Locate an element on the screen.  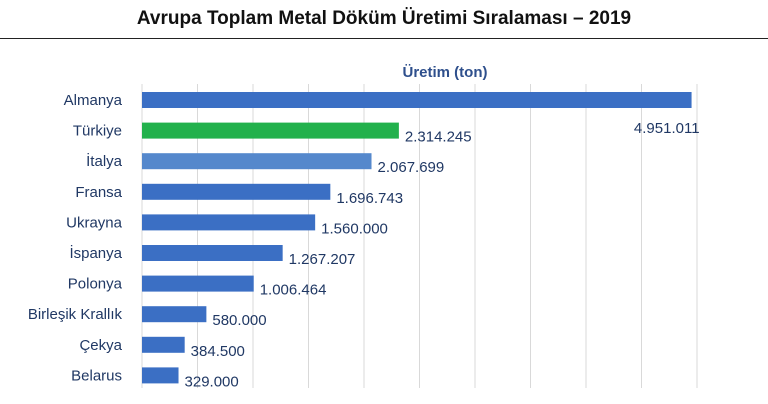
value-label: 1.696.743 is located at coordinates (369, 198).